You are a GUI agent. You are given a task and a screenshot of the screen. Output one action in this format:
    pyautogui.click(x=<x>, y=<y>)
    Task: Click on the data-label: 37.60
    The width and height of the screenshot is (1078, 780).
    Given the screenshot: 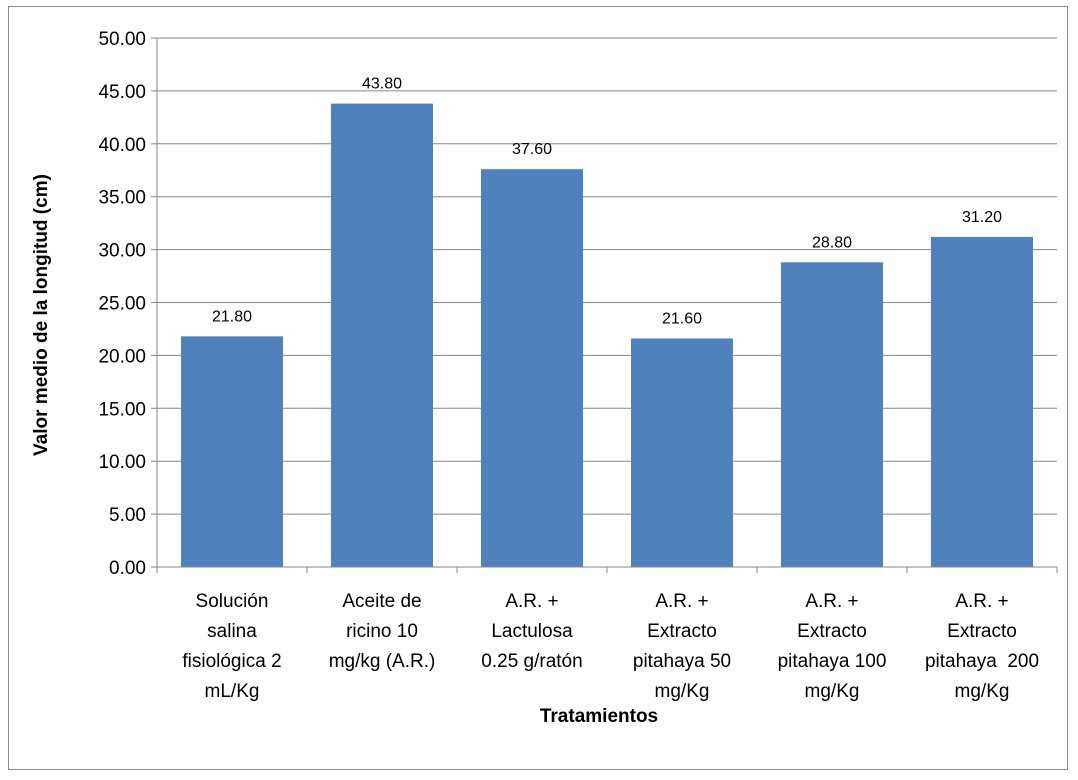 What is the action you would take?
    pyautogui.click(x=532, y=149)
    